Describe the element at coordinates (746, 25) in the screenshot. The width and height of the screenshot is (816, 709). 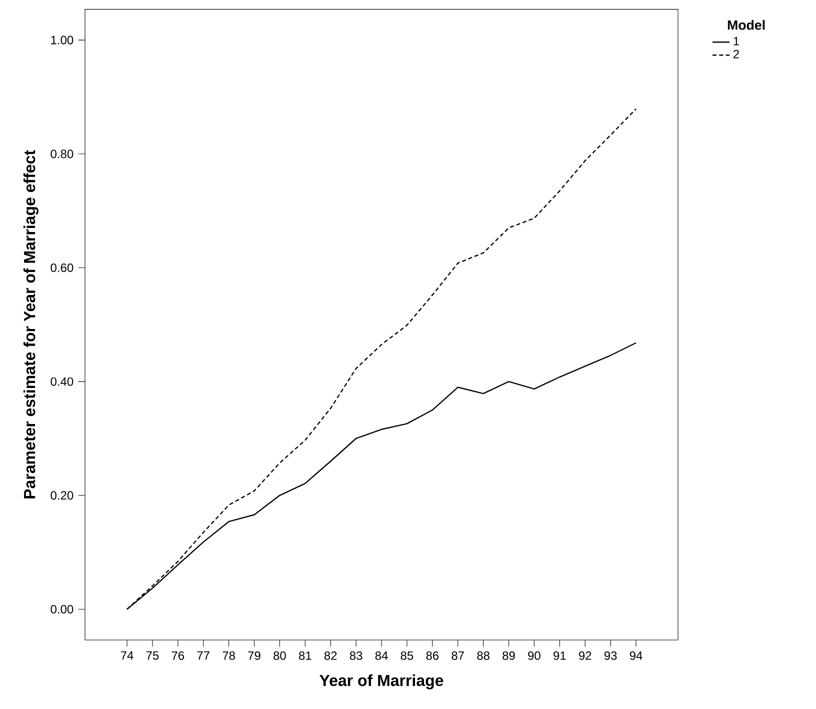
I see `legend-title: Model` at that location.